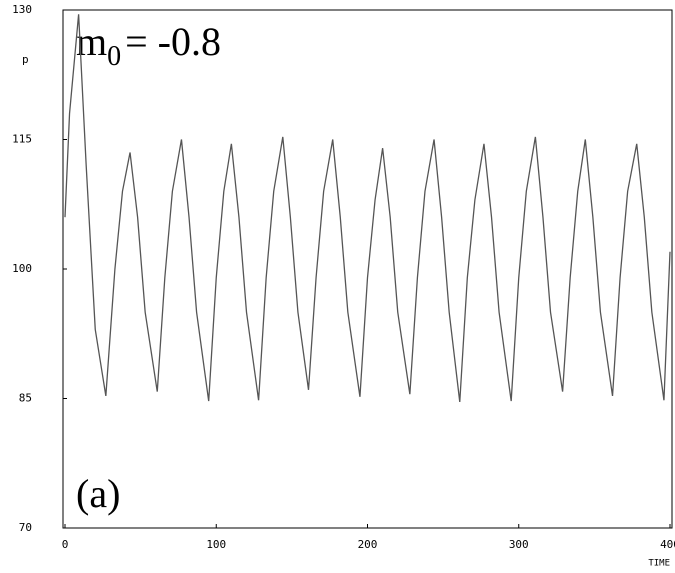 This screenshot has width=675, height=573. I want to click on annotation: m0 = -0.8, so click(148, 45).